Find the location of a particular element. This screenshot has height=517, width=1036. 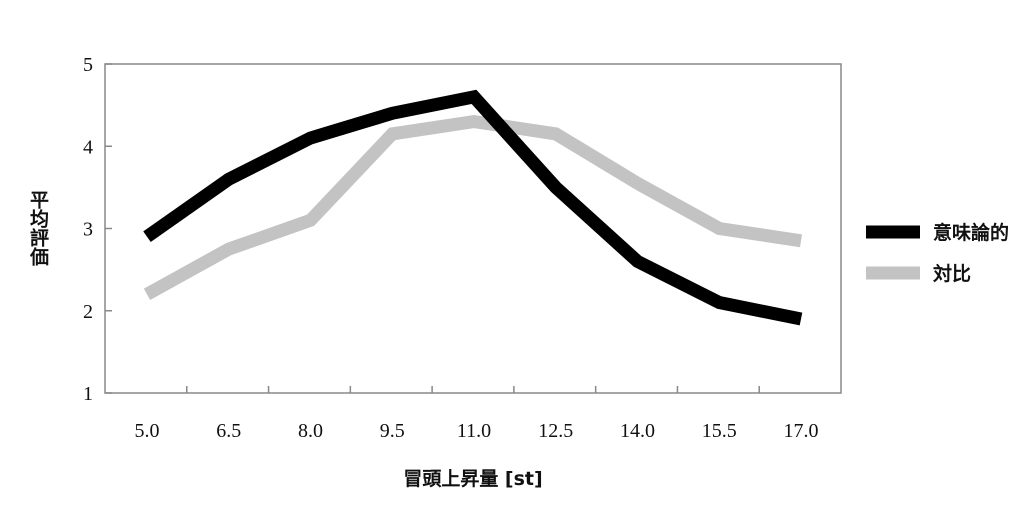

y-tick-label: 4 is located at coordinates (88, 147).